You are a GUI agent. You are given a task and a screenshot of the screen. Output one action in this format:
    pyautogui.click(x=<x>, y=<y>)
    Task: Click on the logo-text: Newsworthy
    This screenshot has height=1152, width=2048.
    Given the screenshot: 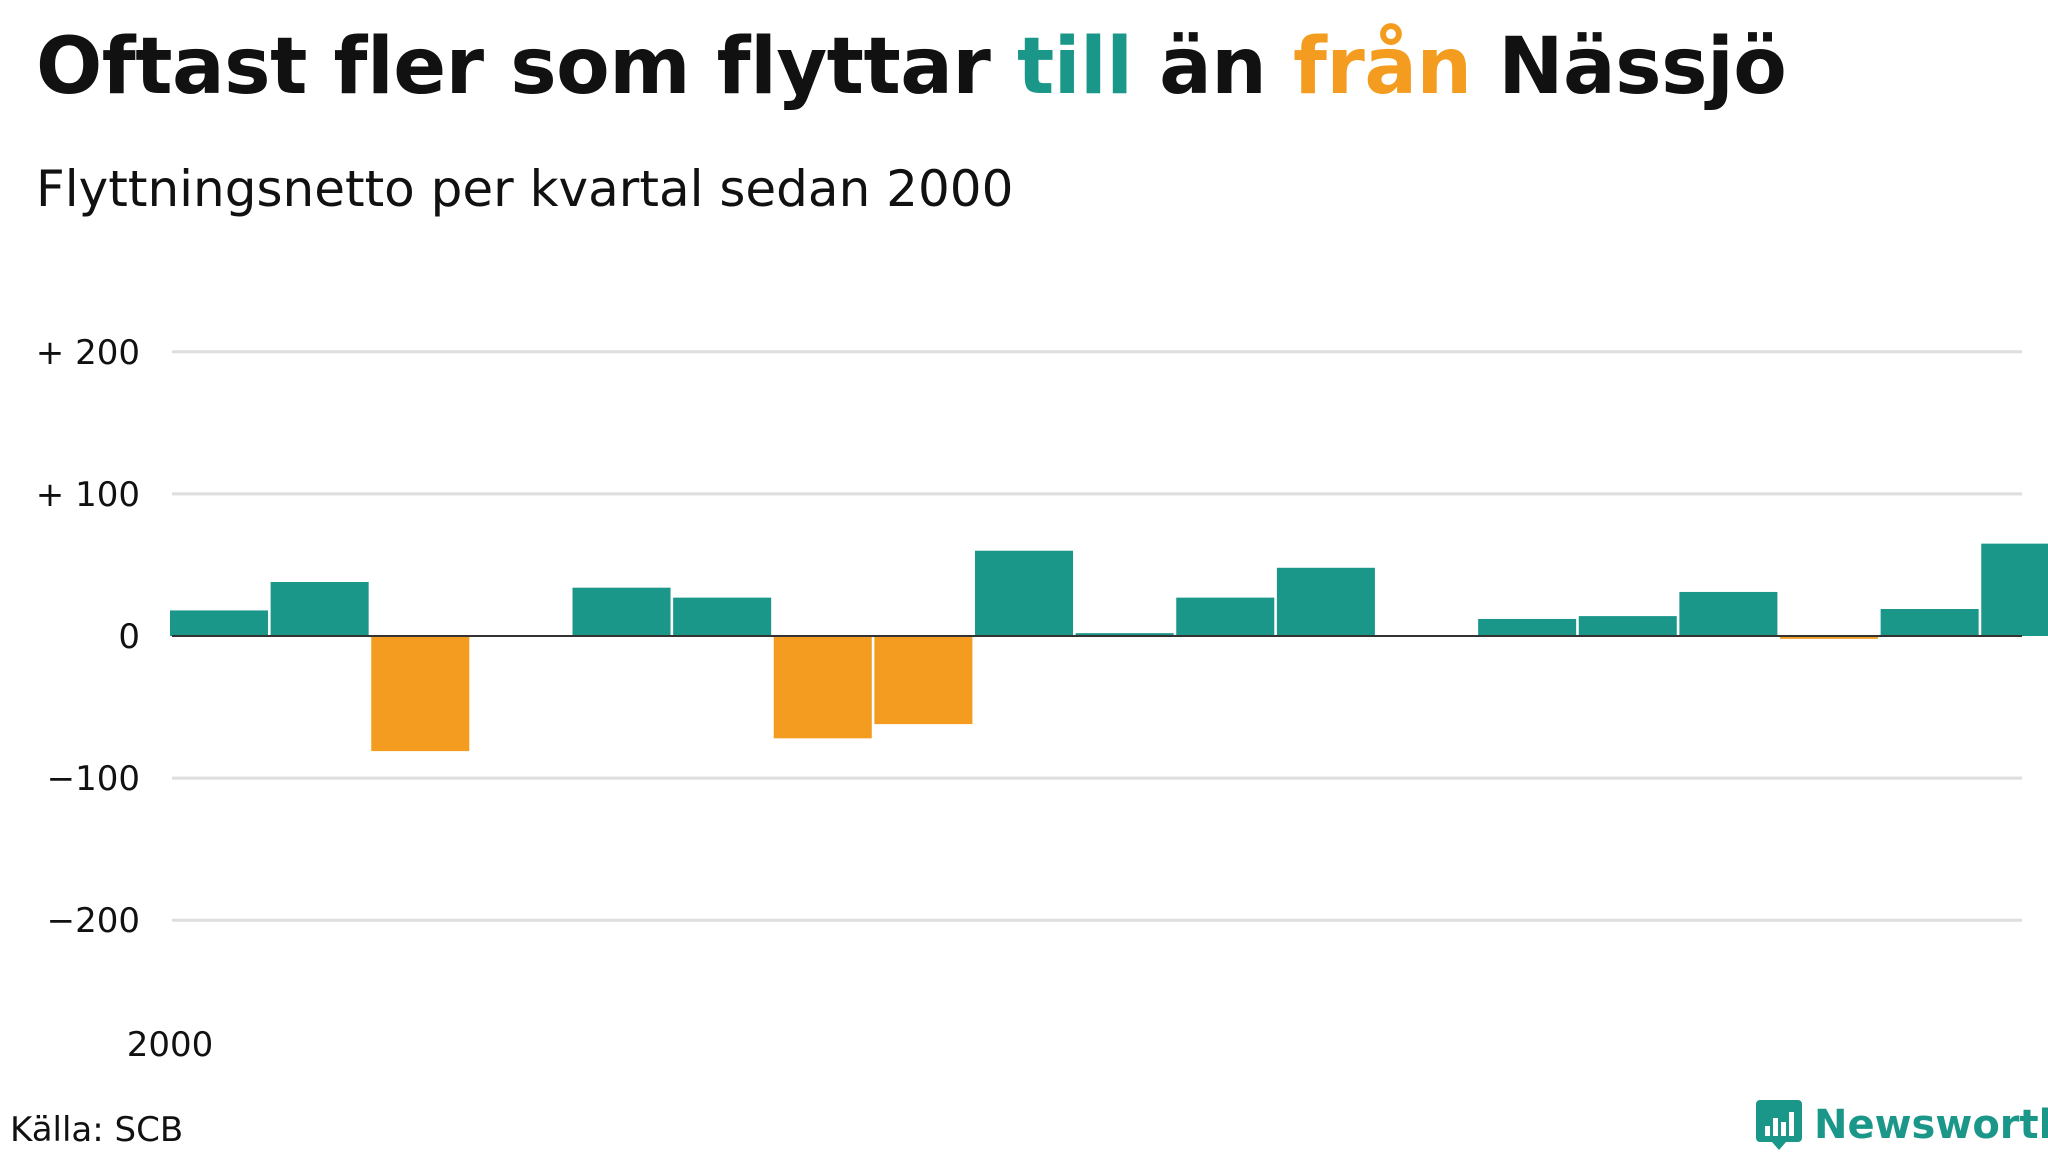 What is the action you would take?
    pyautogui.click(x=1931, y=1125)
    